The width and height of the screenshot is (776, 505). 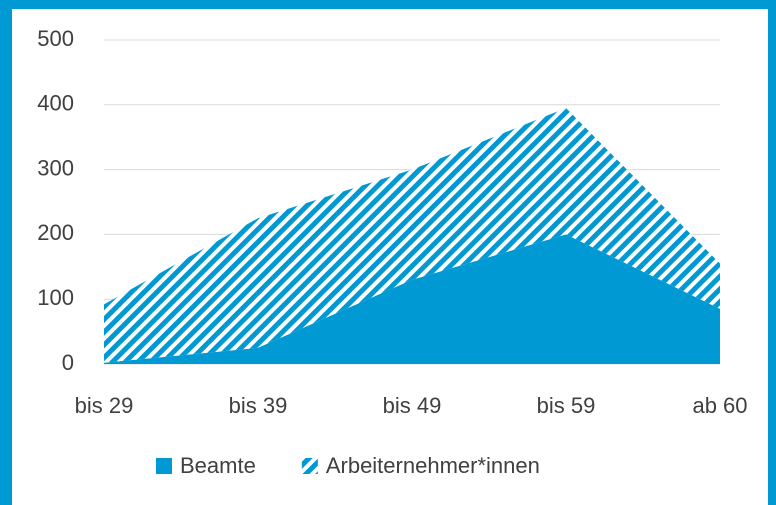 What do you see at coordinates (258, 405) in the screenshot?
I see `x-tick-label: bis 39` at bounding box center [258, 405].